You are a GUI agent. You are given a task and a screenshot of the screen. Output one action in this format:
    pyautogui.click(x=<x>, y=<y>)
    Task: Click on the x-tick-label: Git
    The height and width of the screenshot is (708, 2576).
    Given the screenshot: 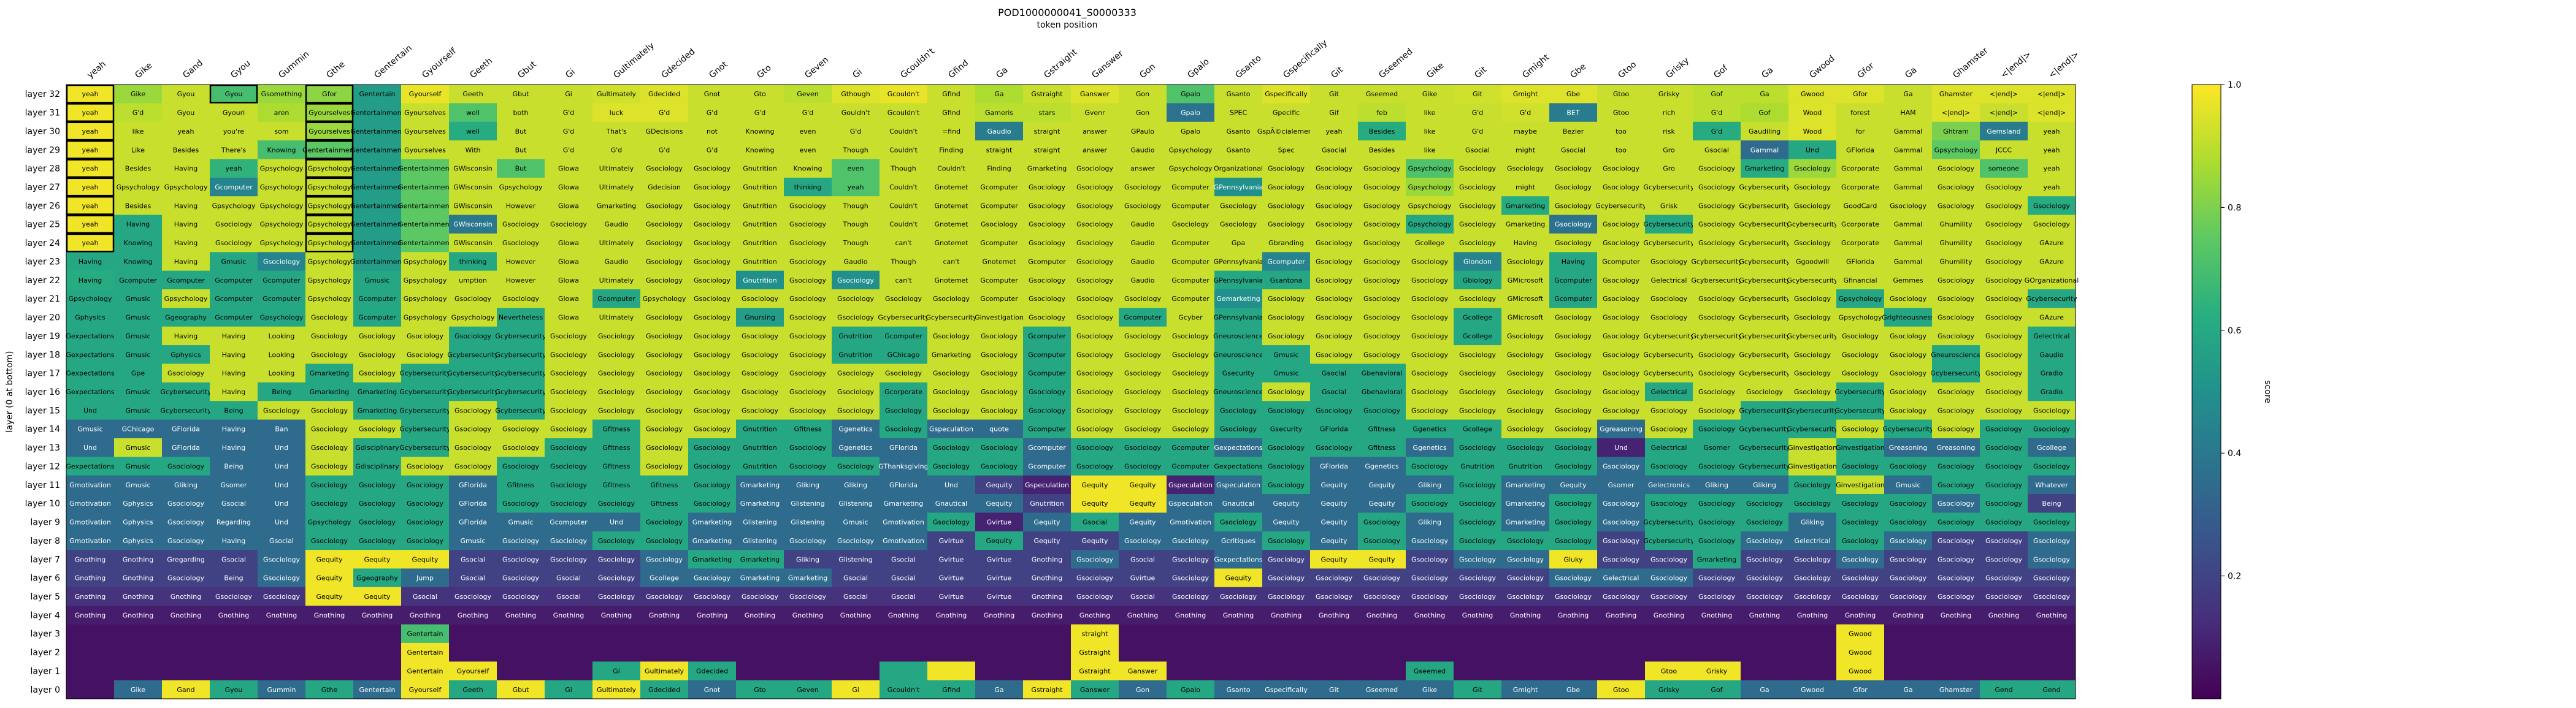 What is the action you would take?
    pyautogui.click(x=1337, y=72)
    